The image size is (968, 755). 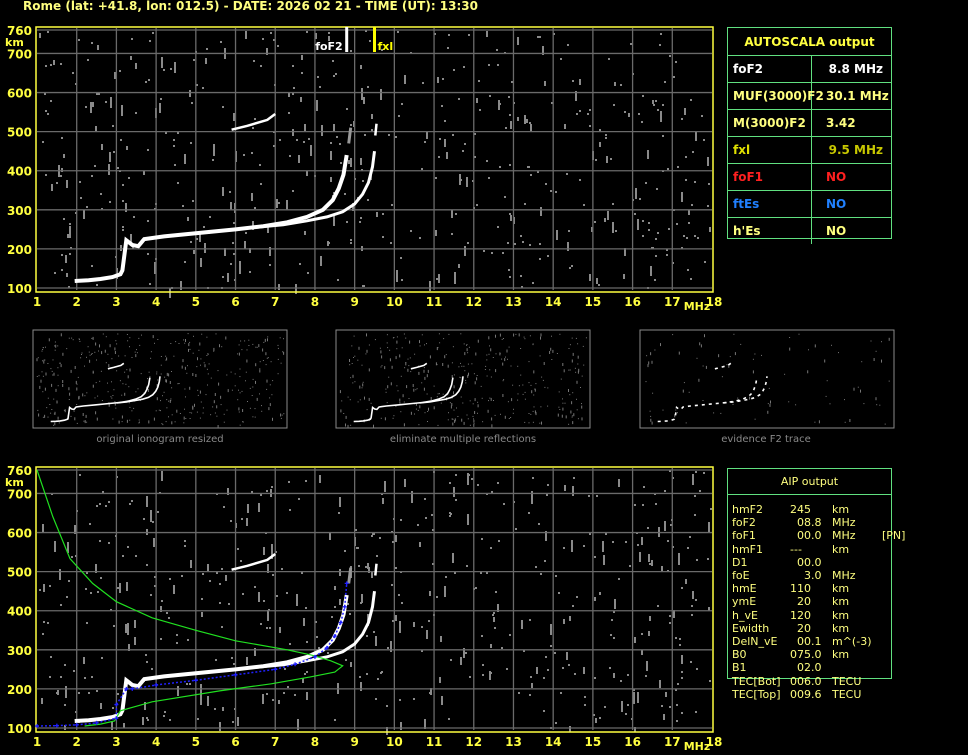 I want to click on aip-unit: MHz, so click(x=844, y=576).